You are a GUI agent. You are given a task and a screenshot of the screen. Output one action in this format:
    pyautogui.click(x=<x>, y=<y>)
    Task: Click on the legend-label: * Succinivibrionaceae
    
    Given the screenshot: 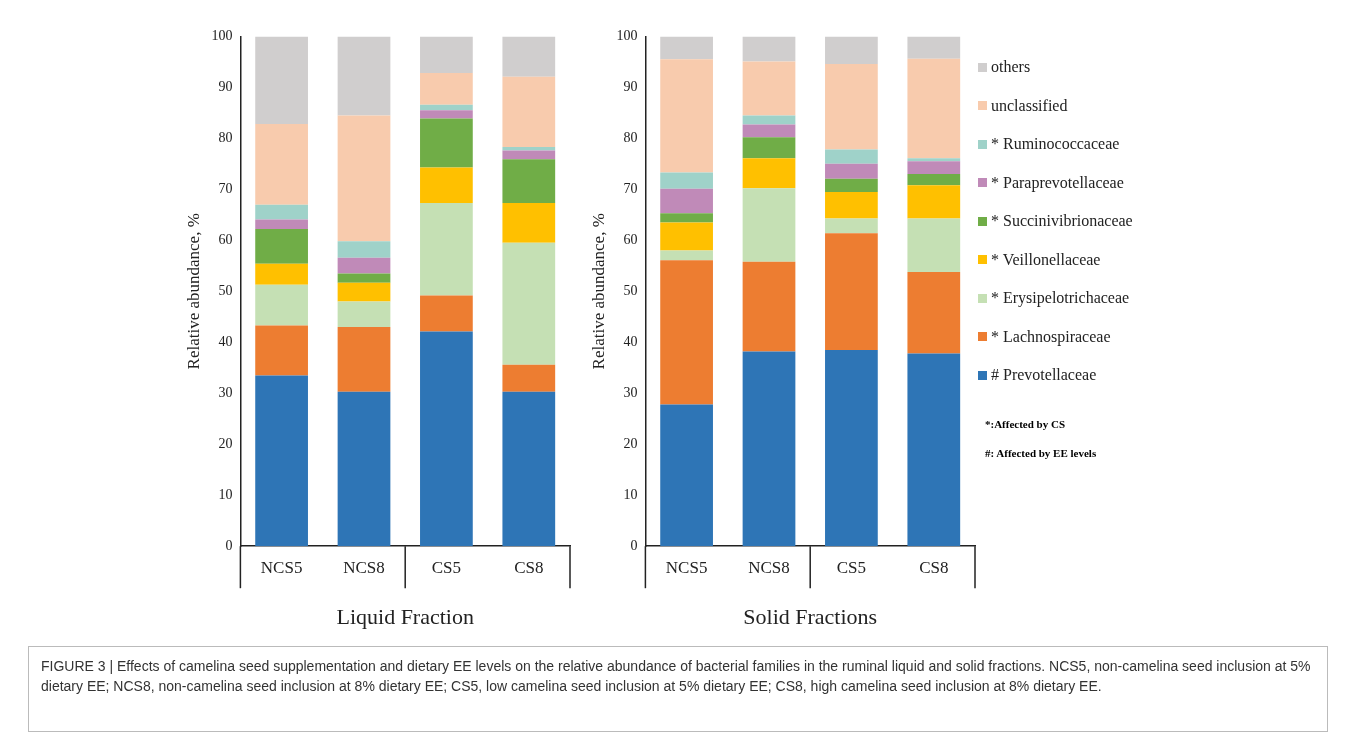 What is the action you would take?
    pyautogui.click(x=1062, y=221)
    